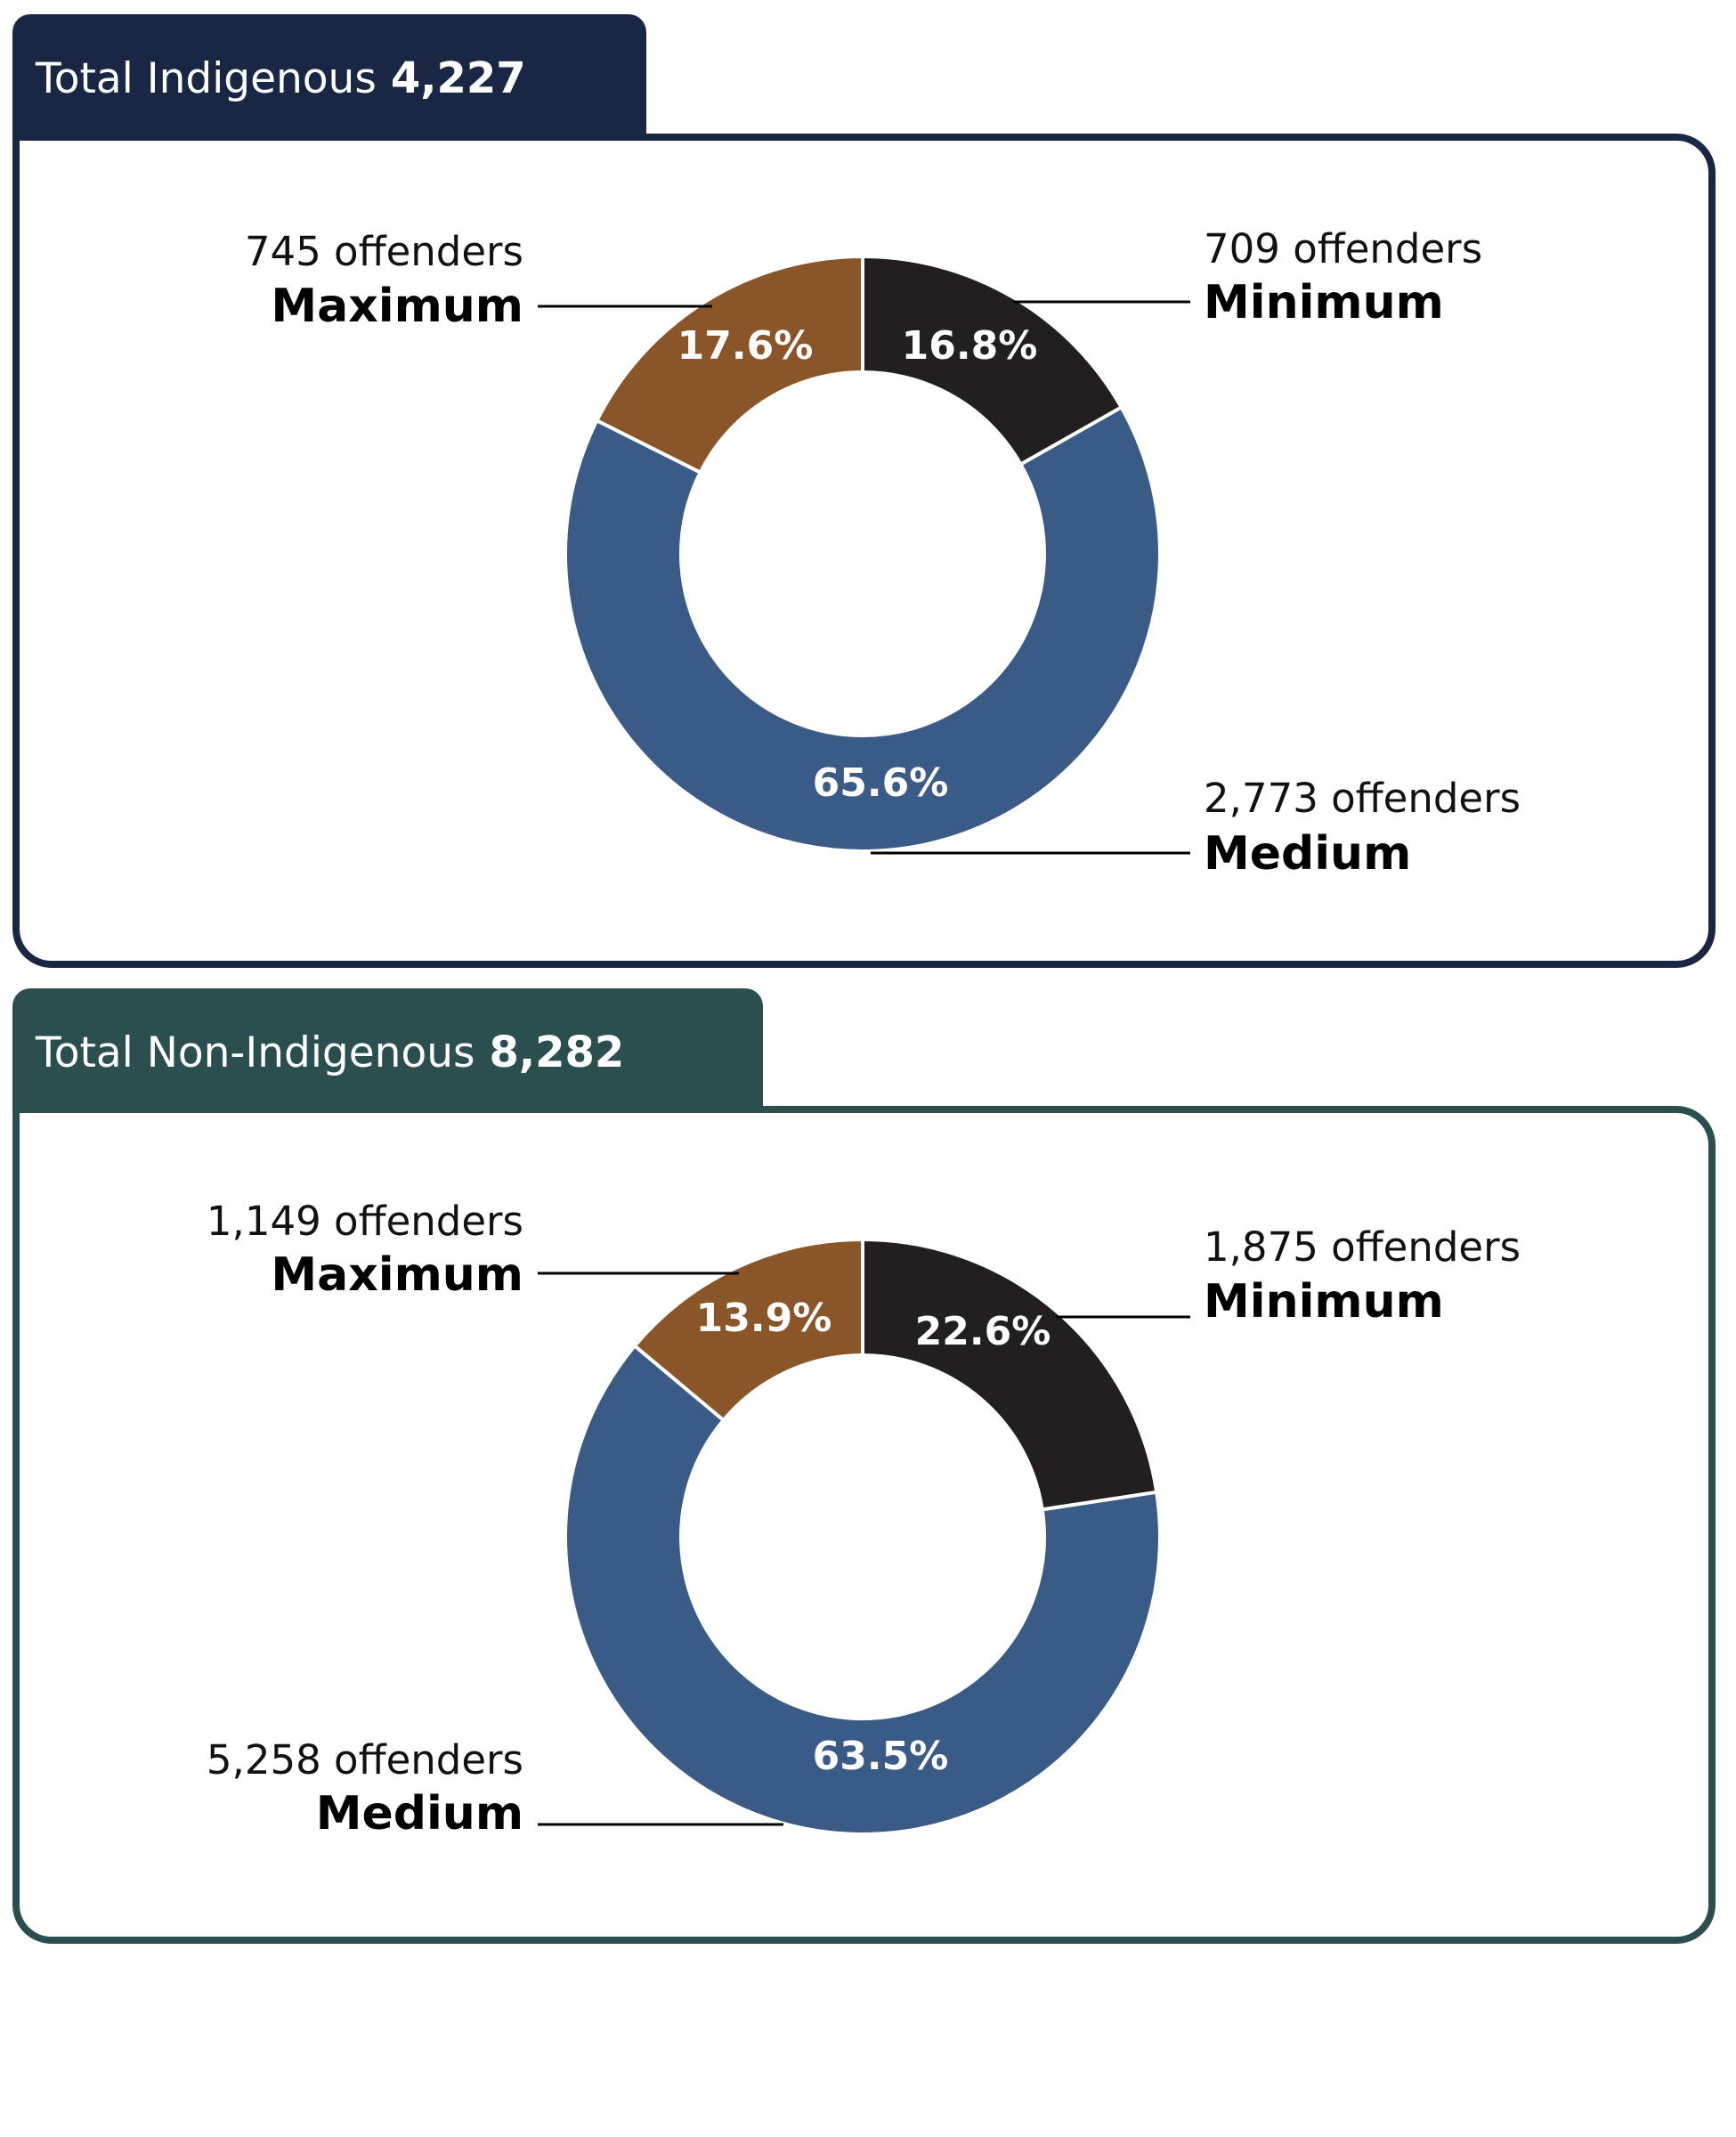 The width and height of the screenshot is (1736, 2137). Describe the element at coordinates (983, 1331) in the screenshot. I see `slice-percent-label-minimum: 22.6%` at that location.